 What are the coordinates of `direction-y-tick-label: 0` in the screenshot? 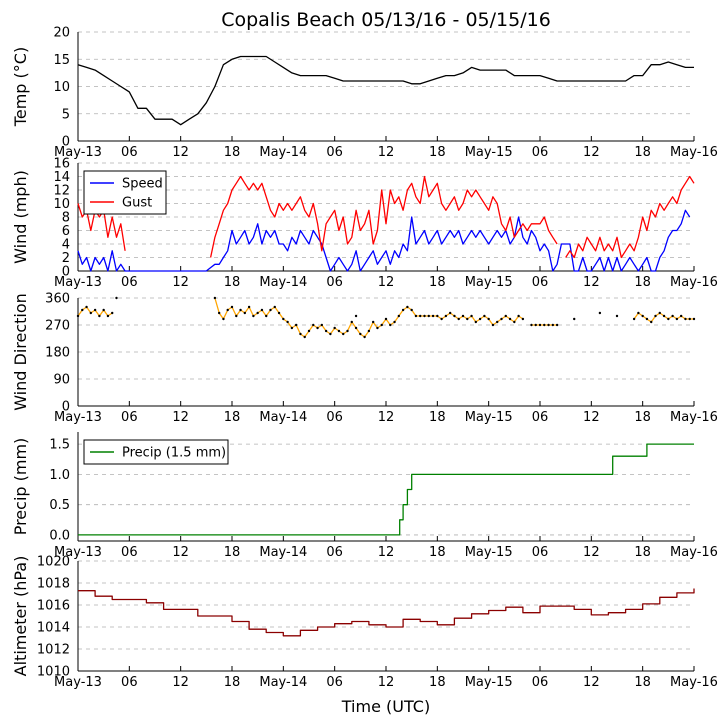 It's located at (66, 407).